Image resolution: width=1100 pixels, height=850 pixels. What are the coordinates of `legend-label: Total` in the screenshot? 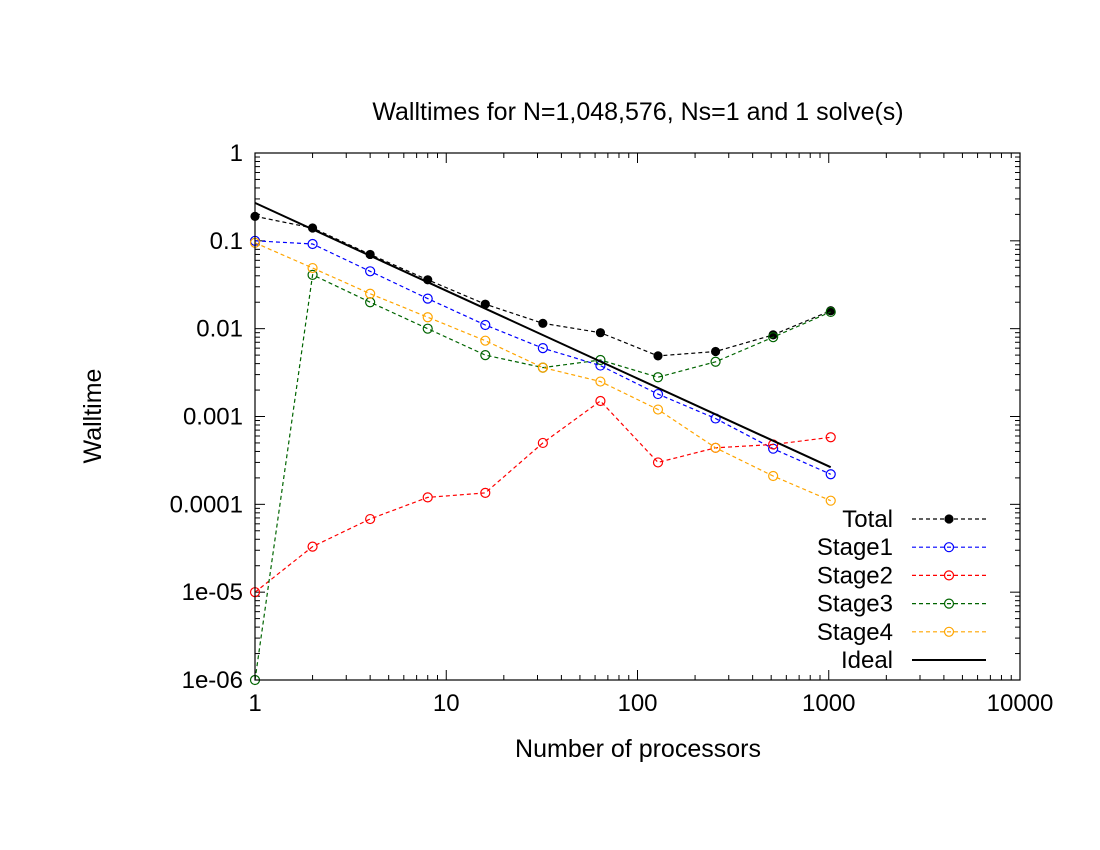 It's located at (867, 519).